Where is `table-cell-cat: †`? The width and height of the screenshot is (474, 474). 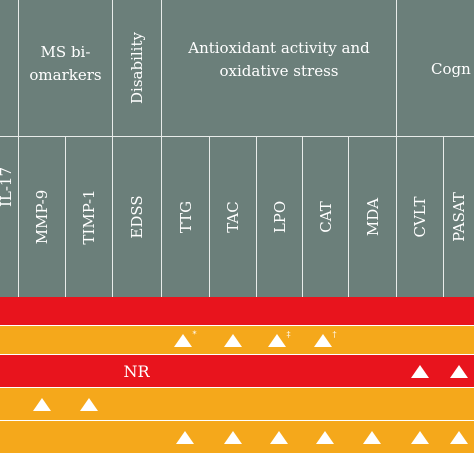 table-cell-cat: † is located at coordinates (325, 340).